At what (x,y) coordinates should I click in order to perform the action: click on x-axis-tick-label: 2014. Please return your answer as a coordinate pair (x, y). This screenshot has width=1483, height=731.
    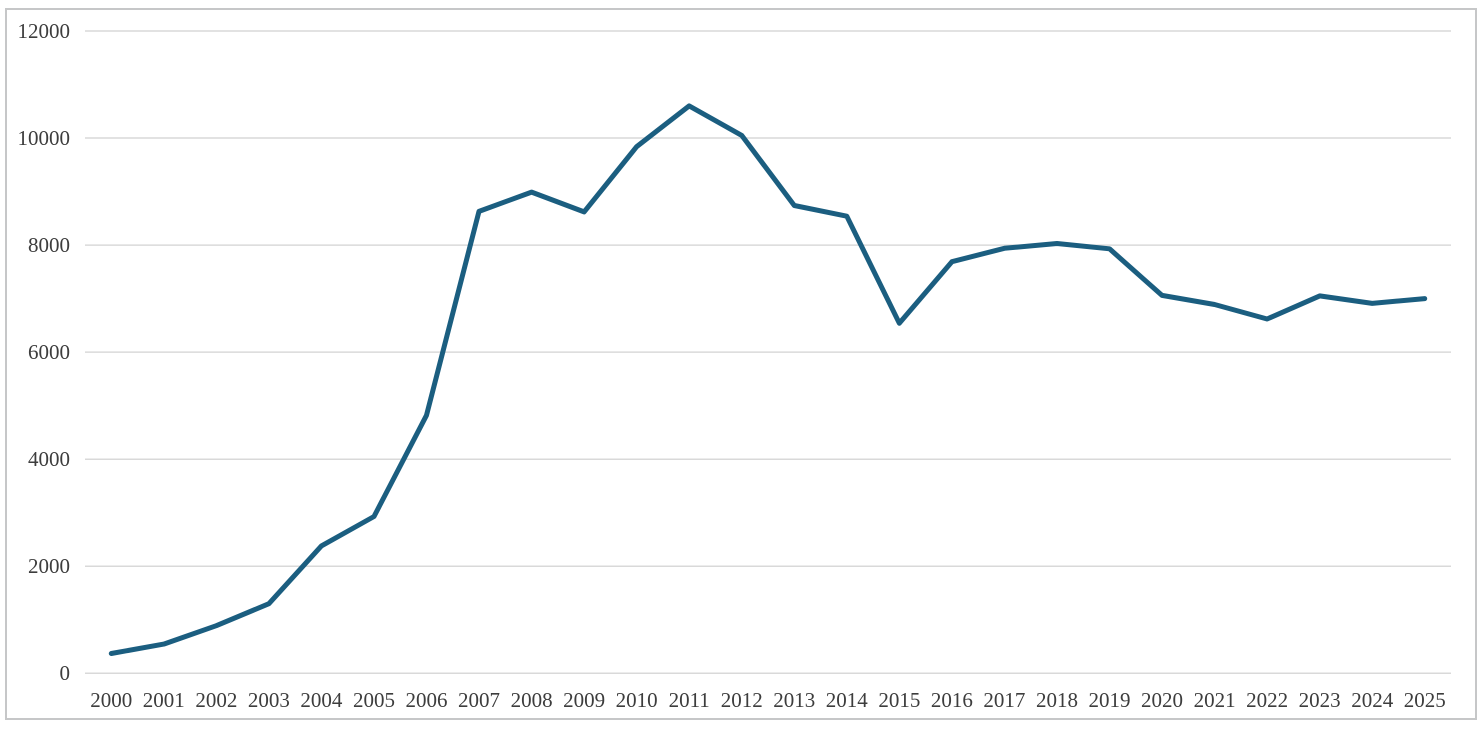
    Looking at the image, I should click on (846, 700).